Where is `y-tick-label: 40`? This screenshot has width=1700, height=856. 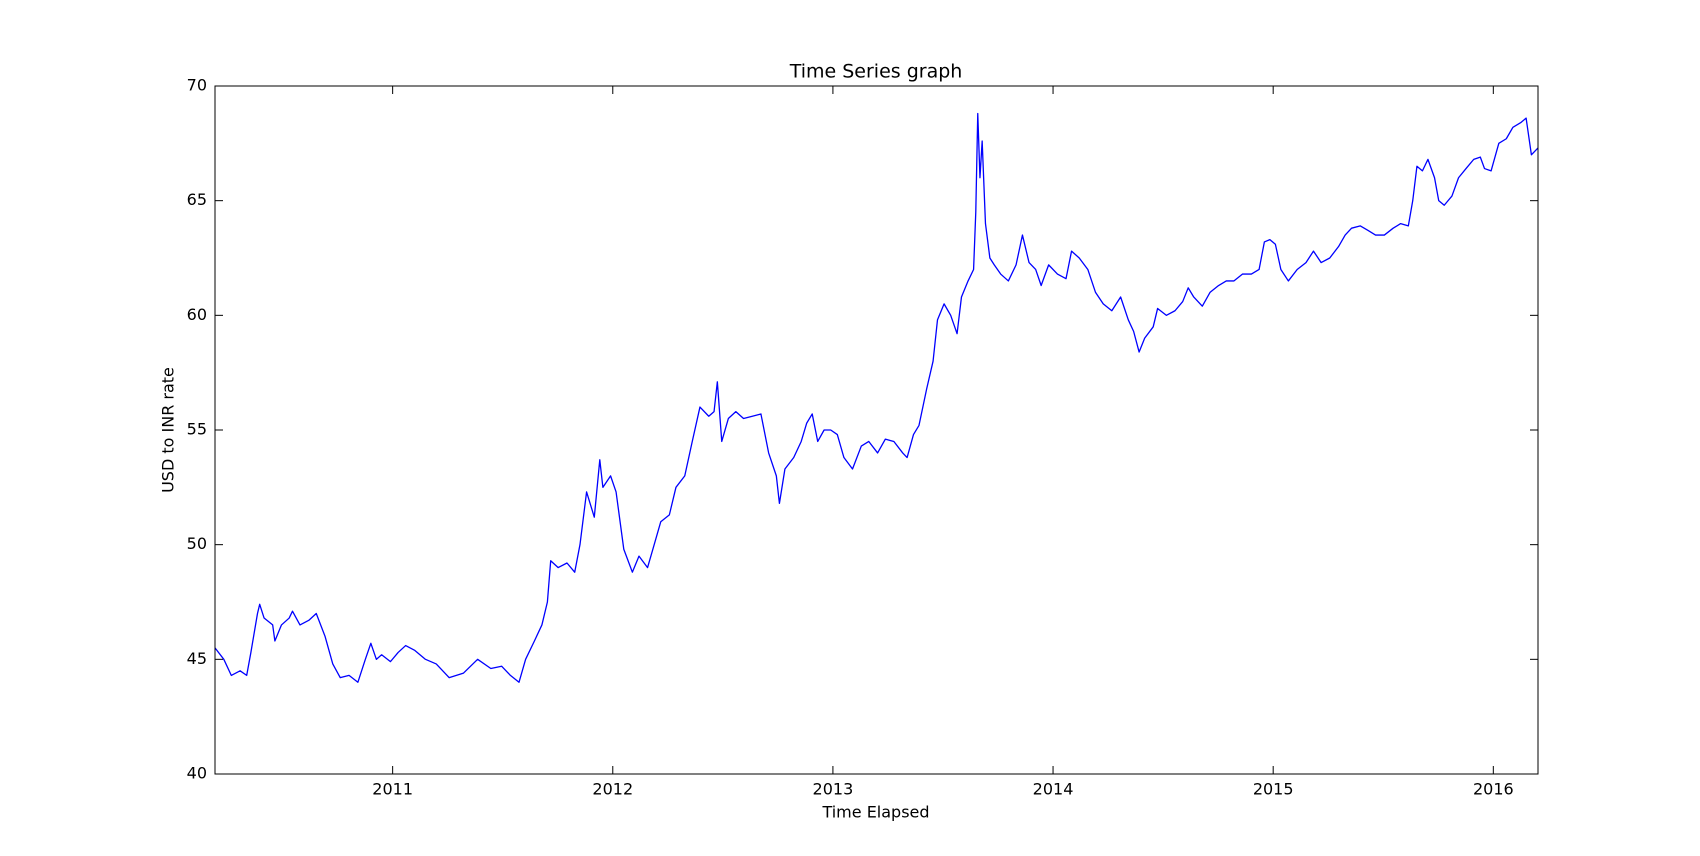
y-tick-label: 40 is located at coordinates (197, 773).